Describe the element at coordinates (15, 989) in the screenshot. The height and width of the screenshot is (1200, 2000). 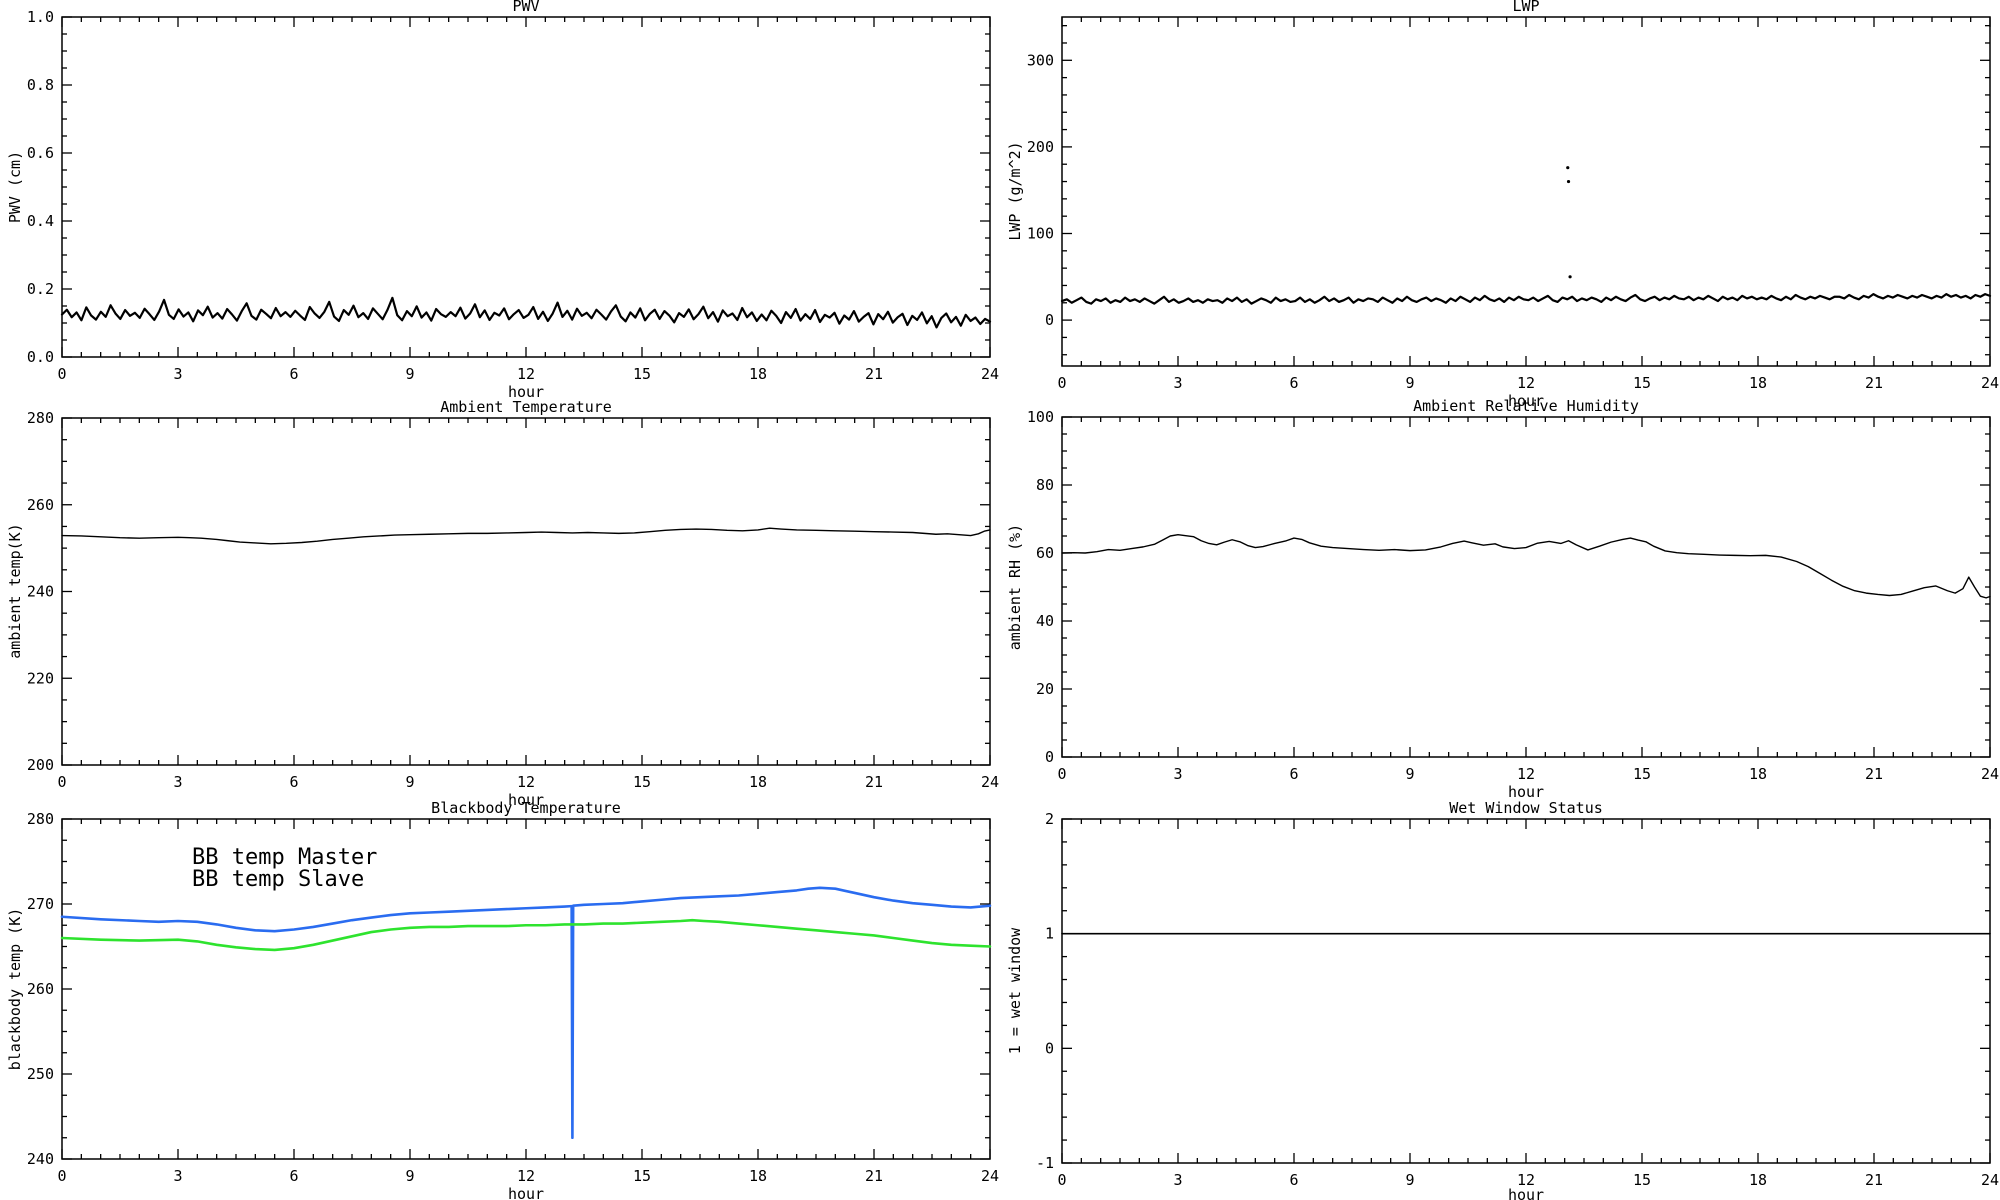
I see `blackbody-temperature-ylabel: blackbody temp (K)` at that location.